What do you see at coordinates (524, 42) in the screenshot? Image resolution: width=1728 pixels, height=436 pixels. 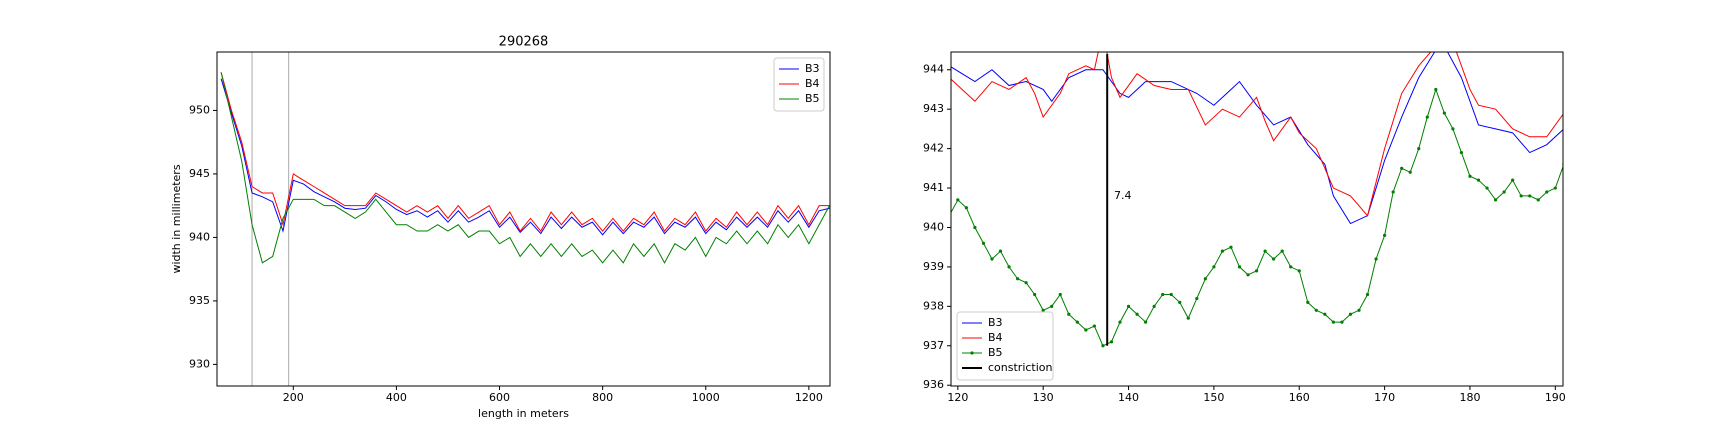 I see `chart-title: 290268` at bounding box center [524, 42].